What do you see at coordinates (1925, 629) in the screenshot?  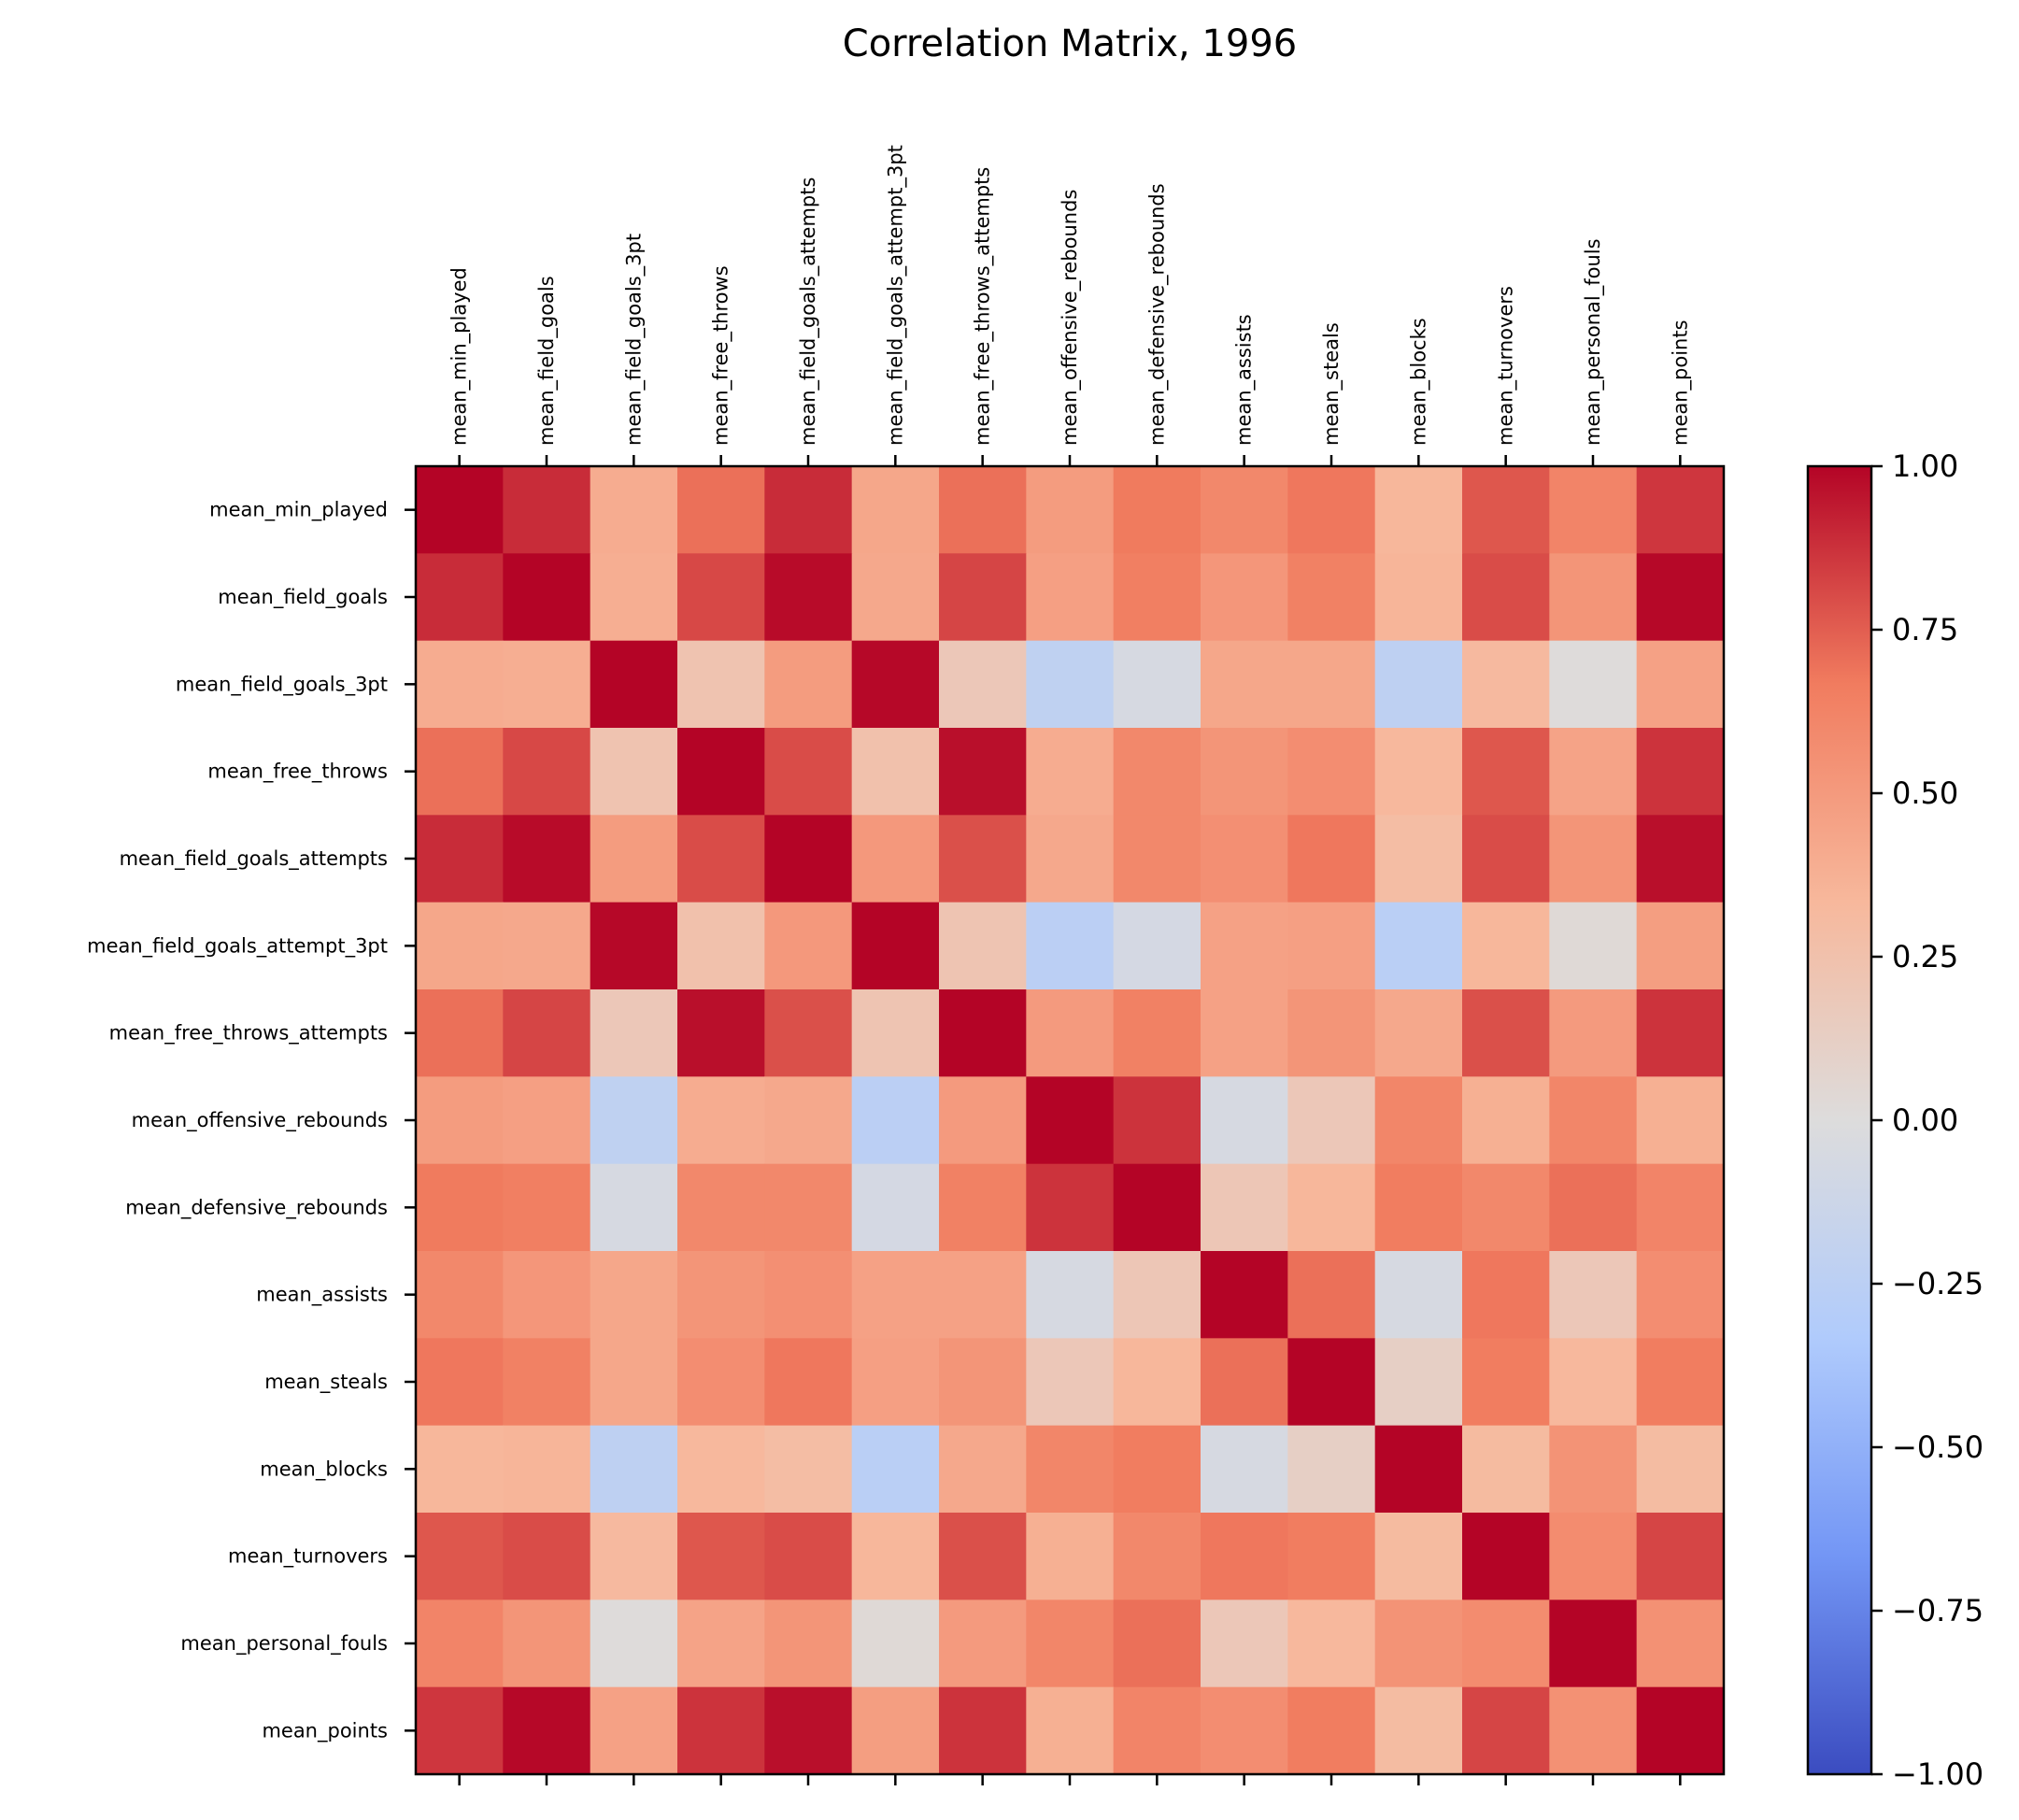 I see `colorbar-tick-label-1: 0.75` at bounding box center [1925, 629].